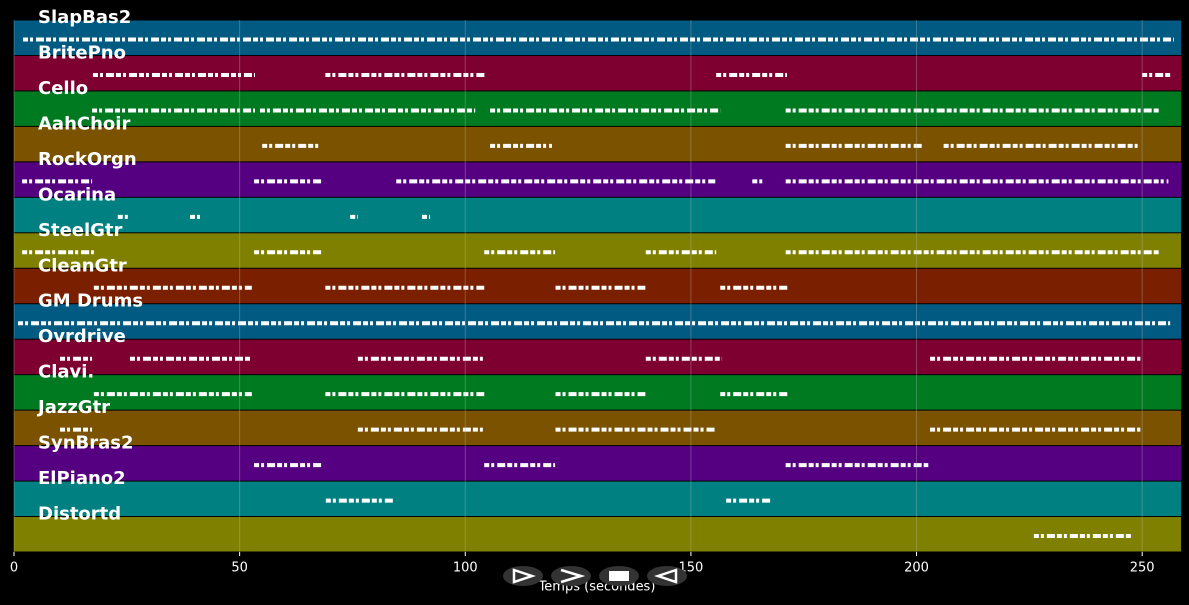  What do you see at coordinates (82, 52) in the screenshot?
I see `track-name: BritePno` at bounding box center [82, 52].